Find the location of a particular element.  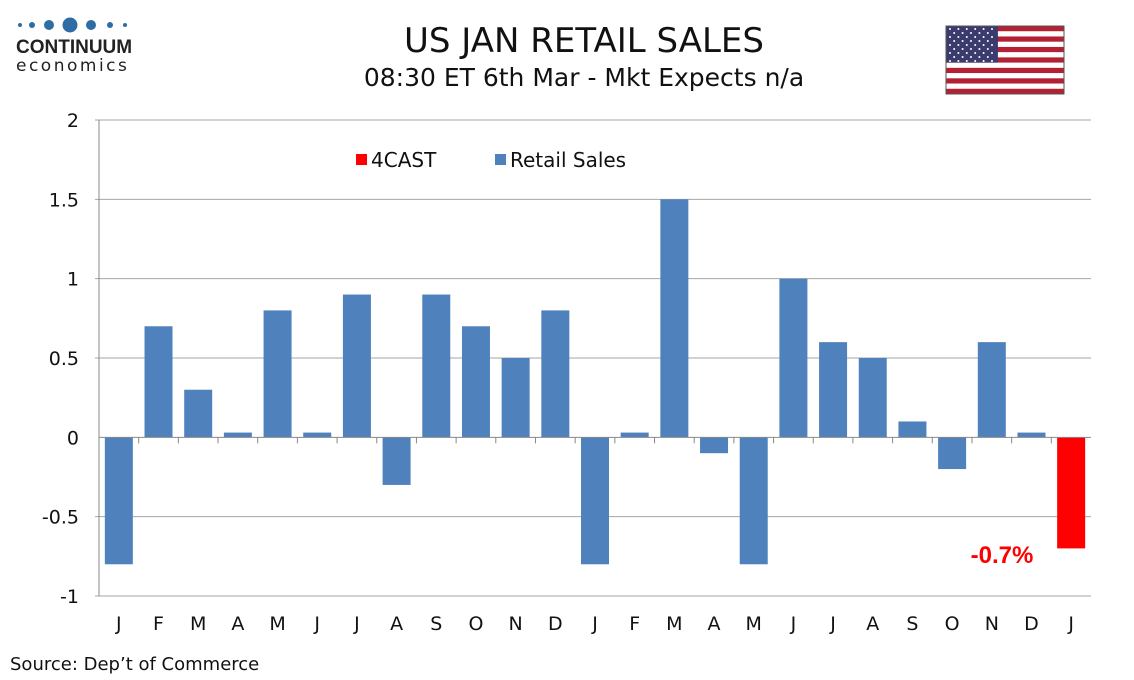

forecast-data-label: -0.7% is located at coordinates (1002, 555).